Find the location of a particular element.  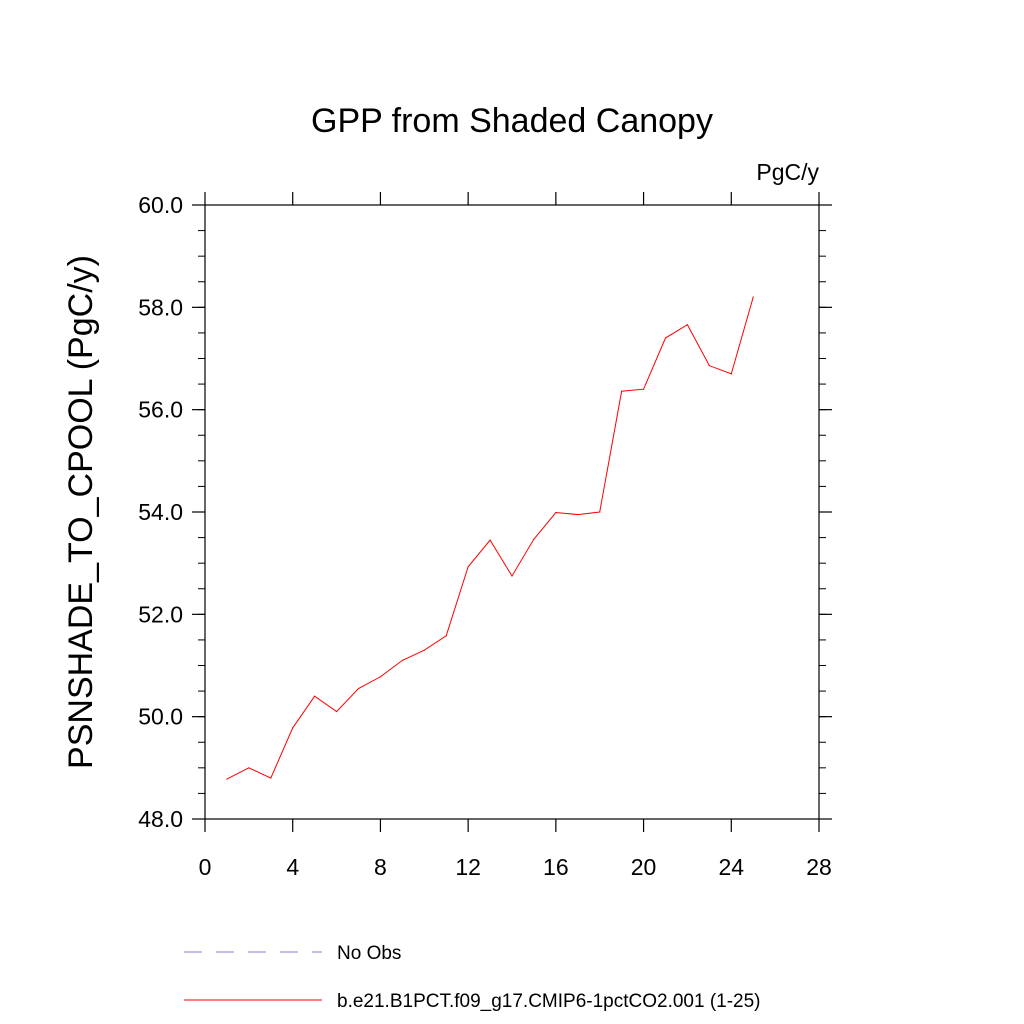

chart-title: GPP from Shaded Canopy is located at coordinates (512, 121).